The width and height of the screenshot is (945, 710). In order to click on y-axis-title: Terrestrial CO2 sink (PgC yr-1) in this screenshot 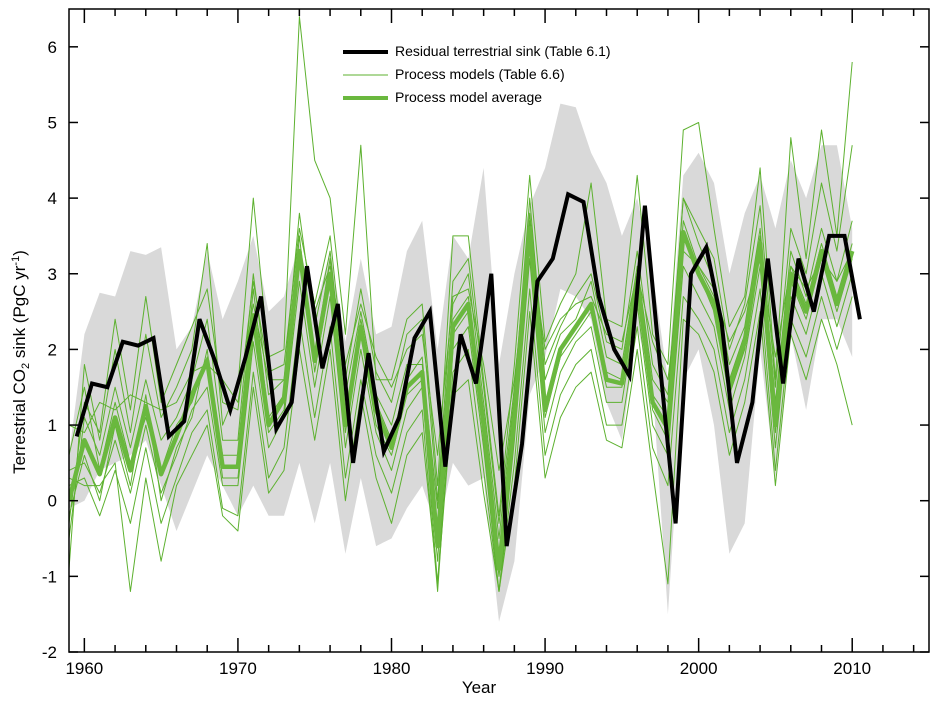, I will do `click(21, 362)`.